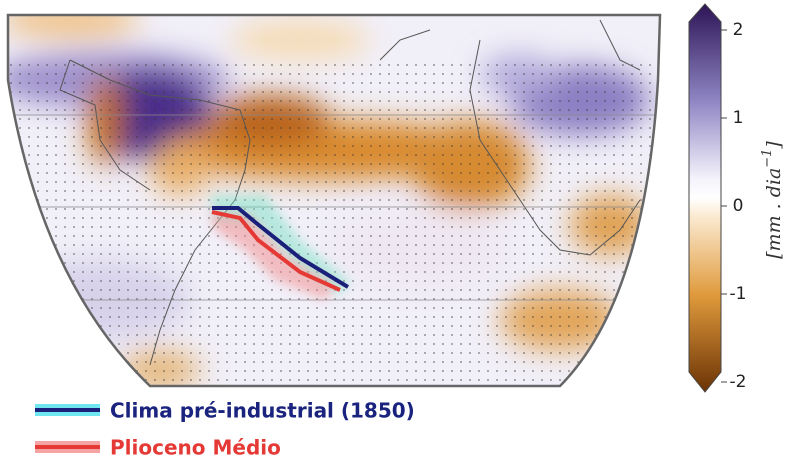  What do you see at coordinates (773, 200) in the screenshot?
I see `colorbar-label: [mm . dia−1]` at bounding box center [773, 200].